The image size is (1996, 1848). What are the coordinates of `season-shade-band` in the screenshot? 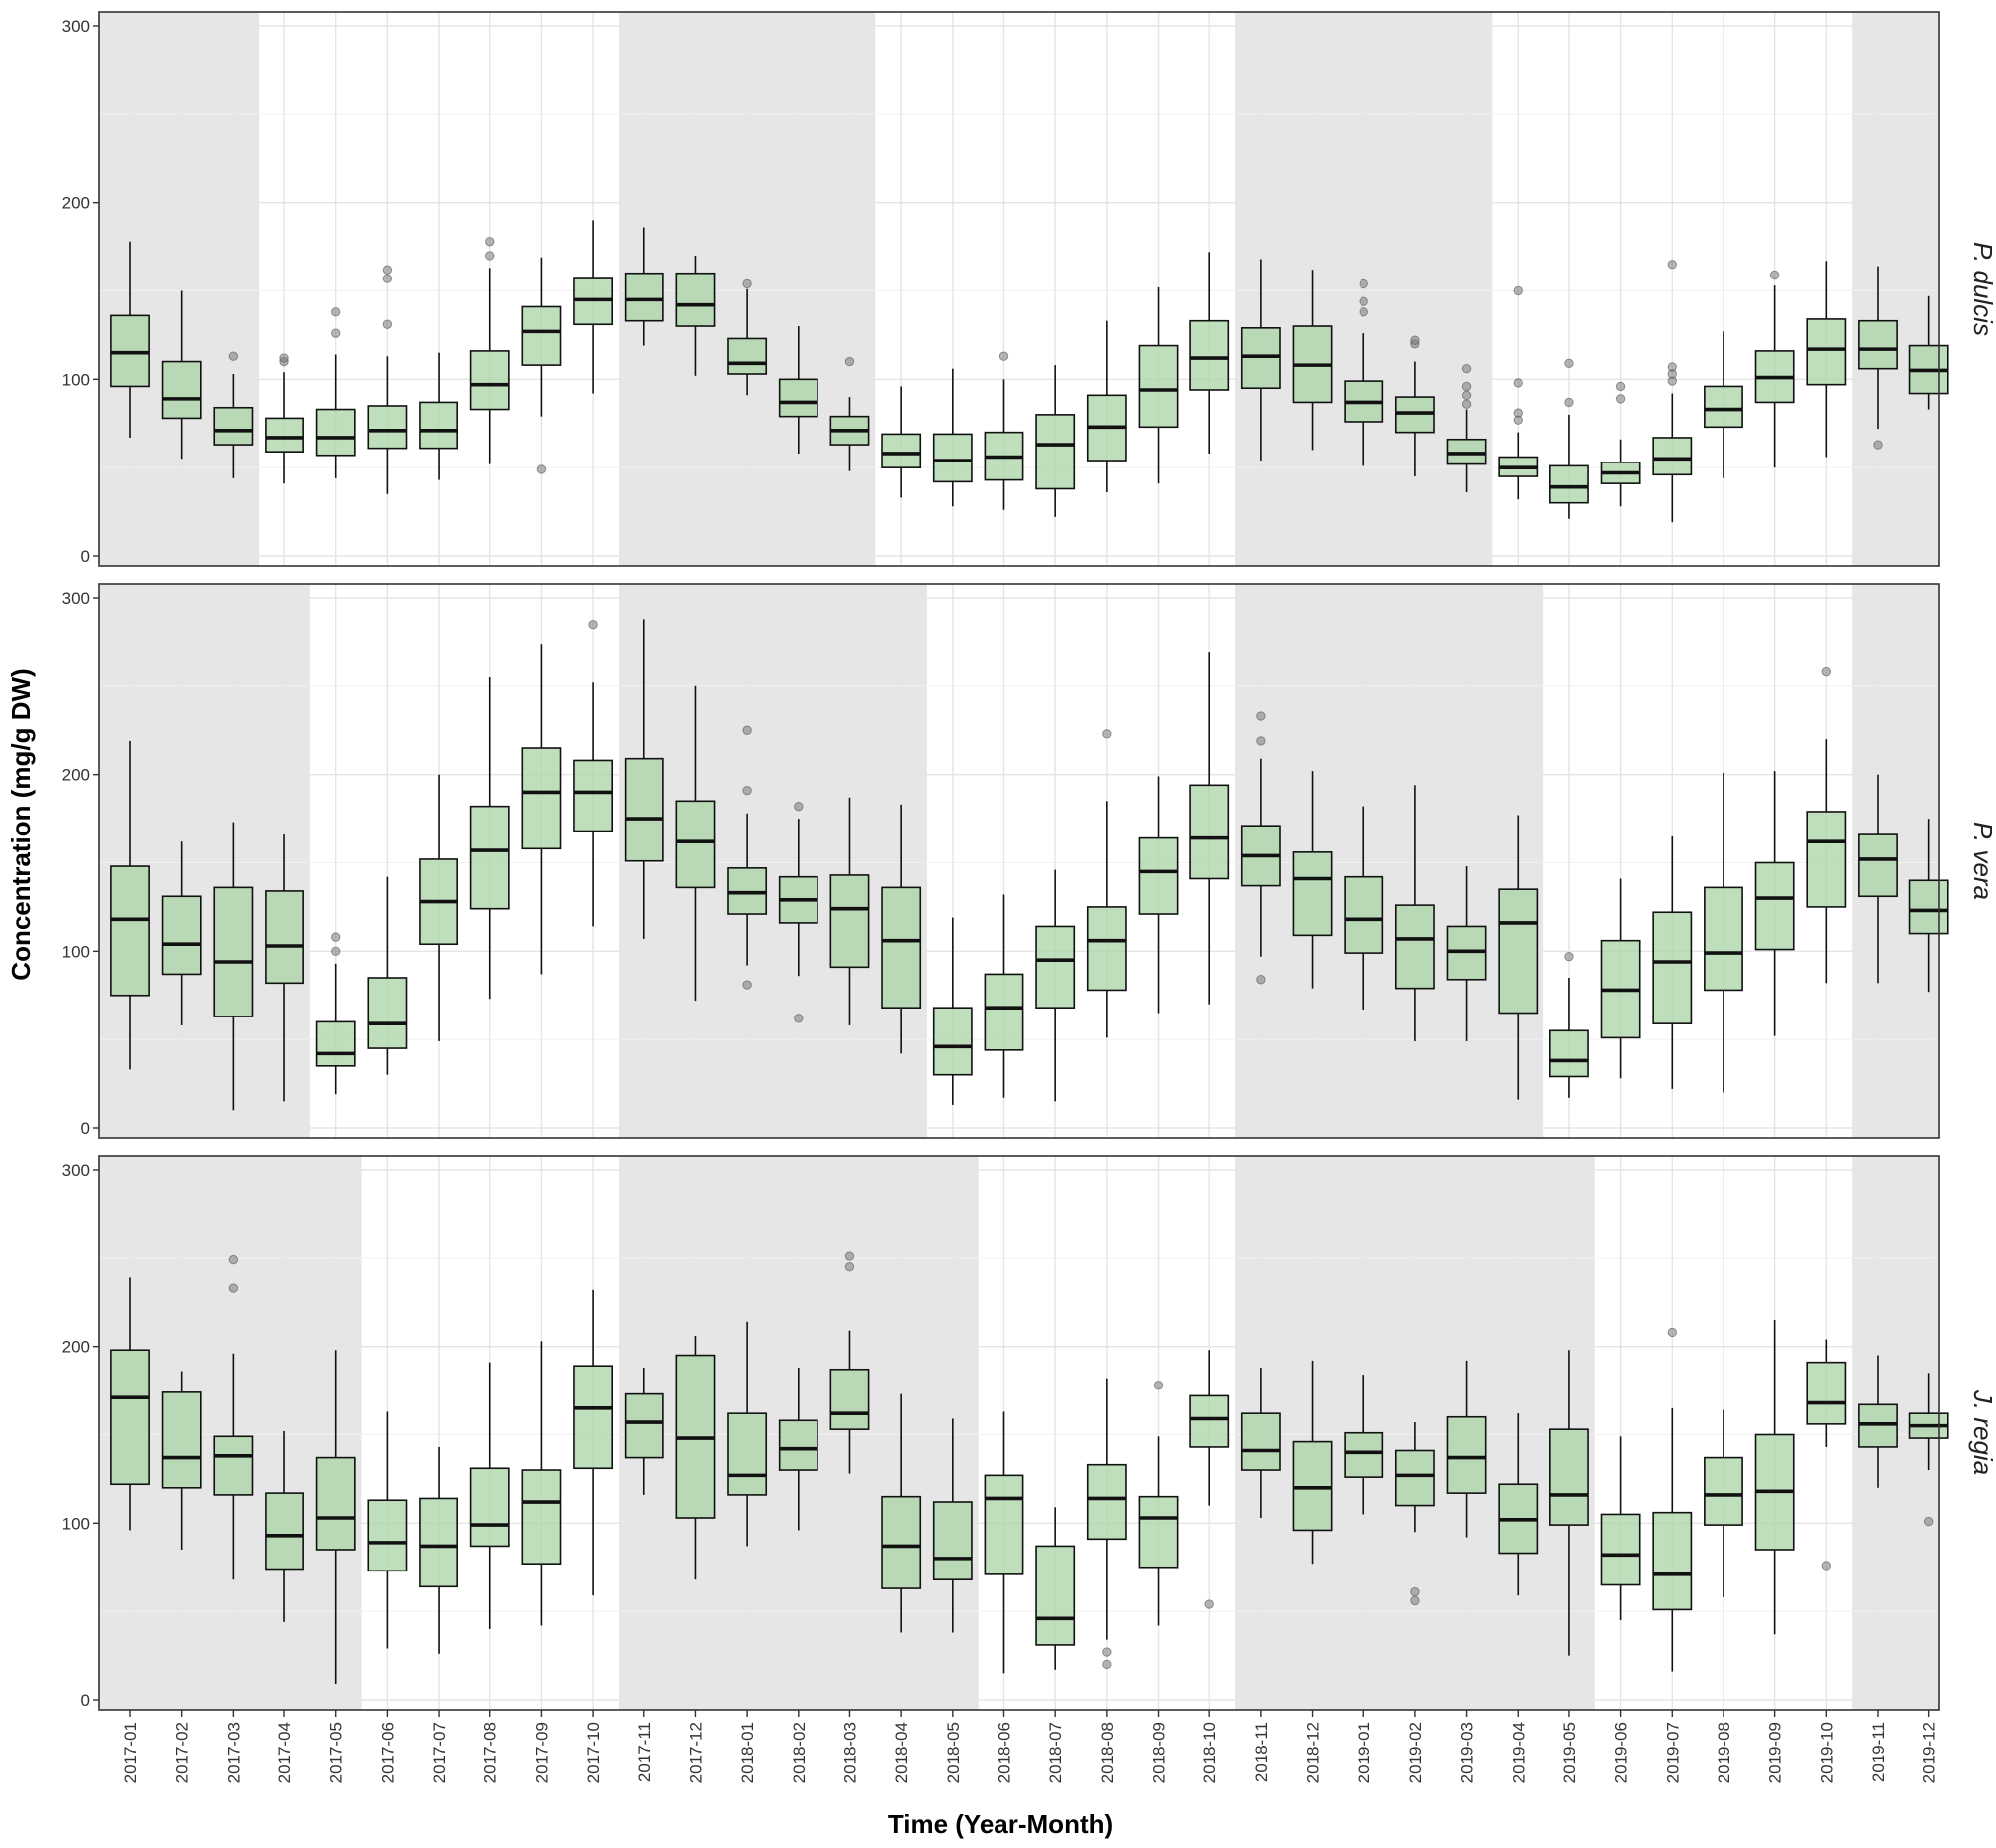 It's located at (1895, 289).